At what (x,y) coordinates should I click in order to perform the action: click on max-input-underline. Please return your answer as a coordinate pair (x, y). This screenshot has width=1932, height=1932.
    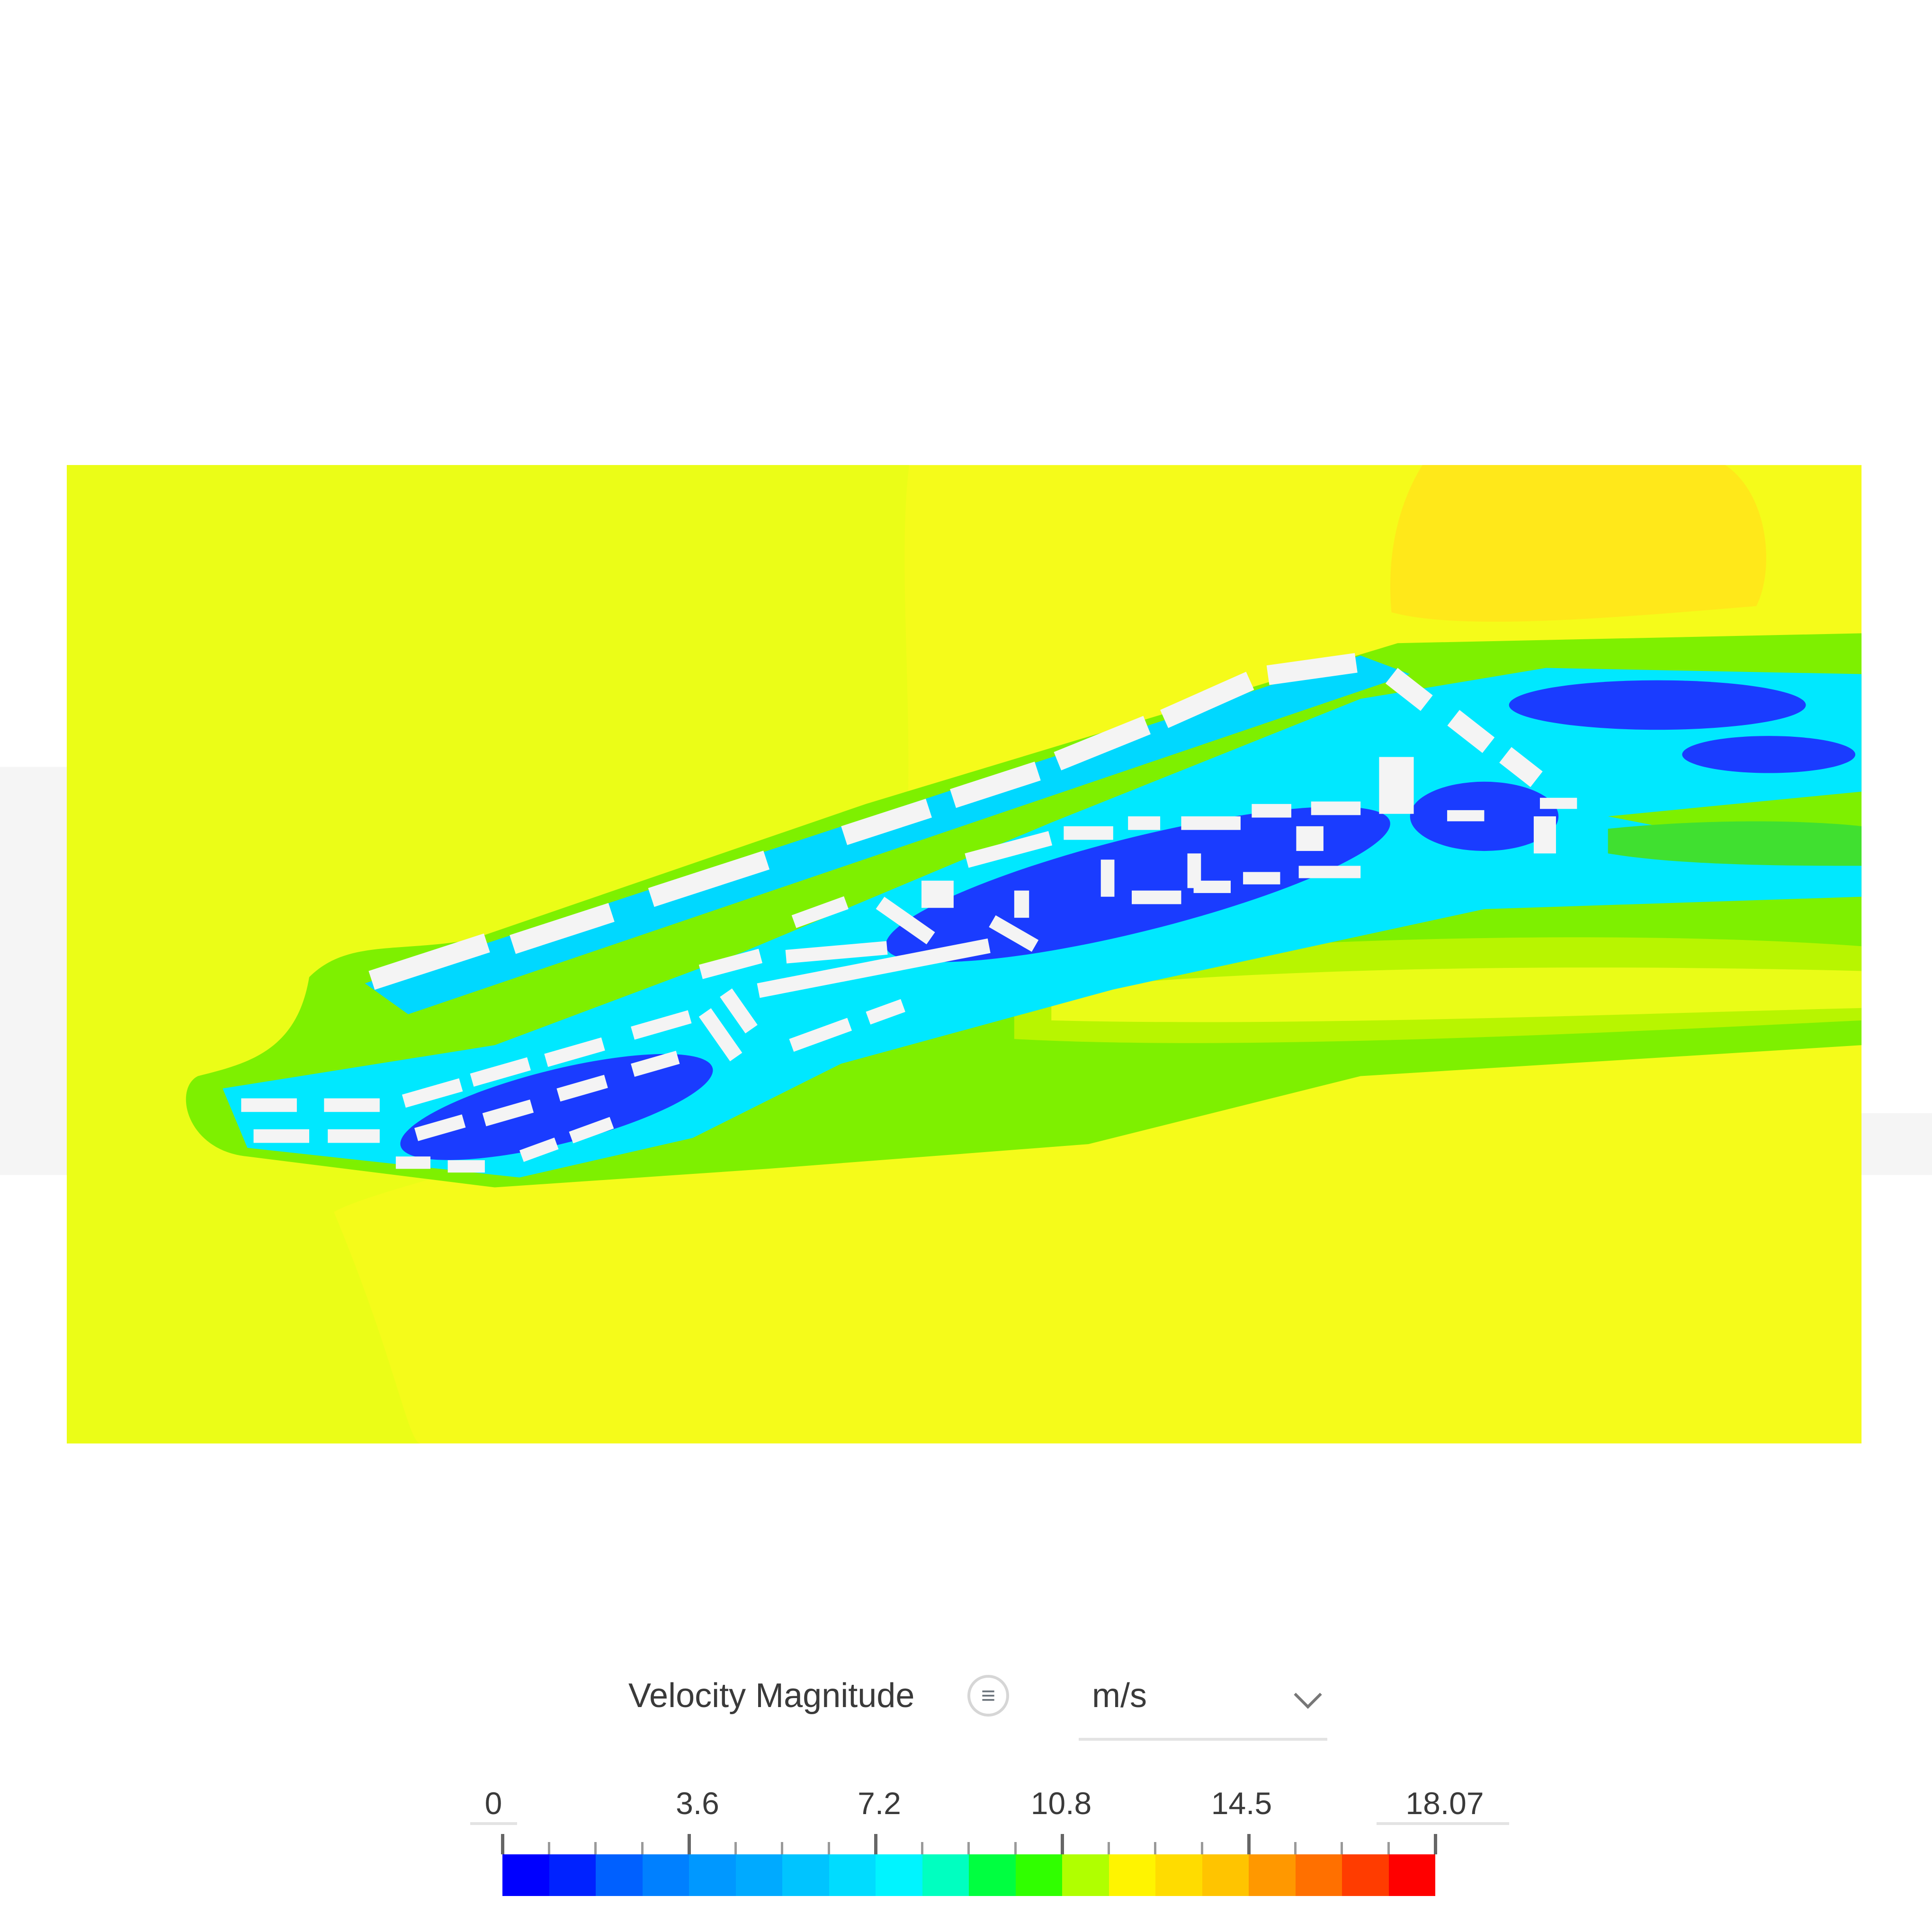
    Looking at the image, I should click on (1443, 1823).